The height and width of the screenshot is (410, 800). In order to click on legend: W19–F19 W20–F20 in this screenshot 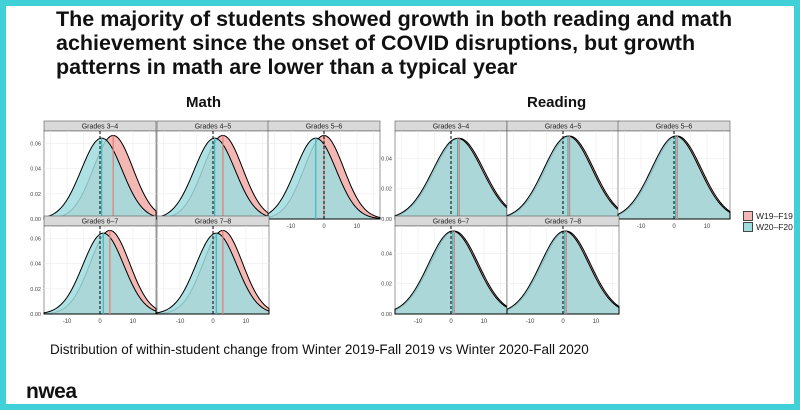, I will do `click(768, 221)`.